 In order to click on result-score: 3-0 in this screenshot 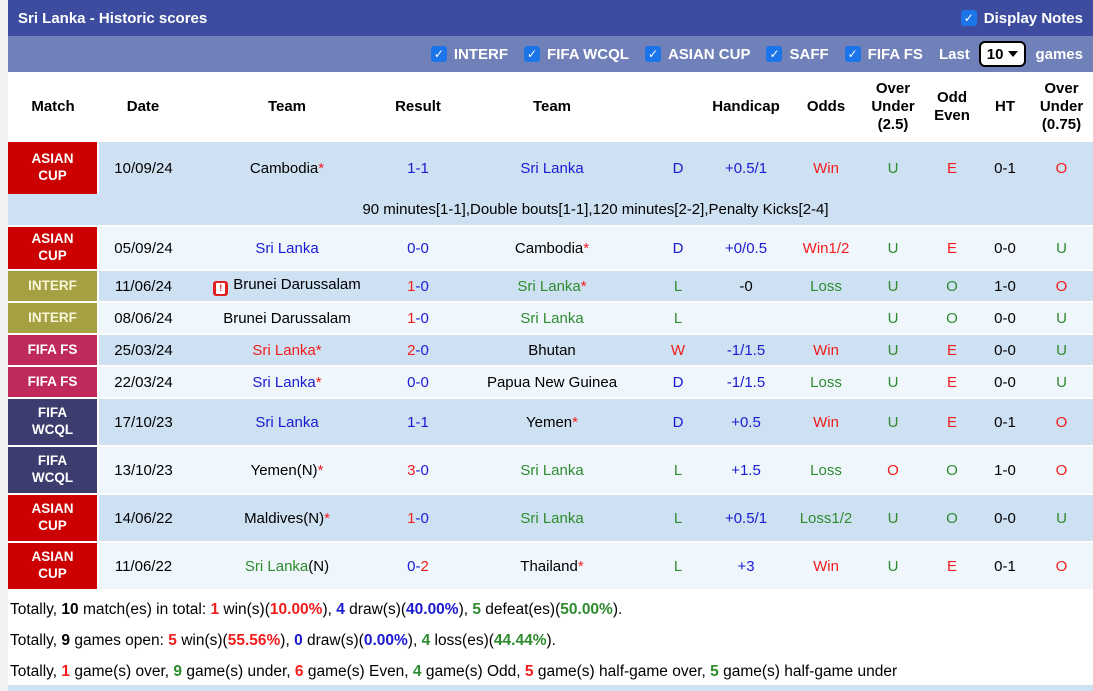, I will do `click(418, 470)`.